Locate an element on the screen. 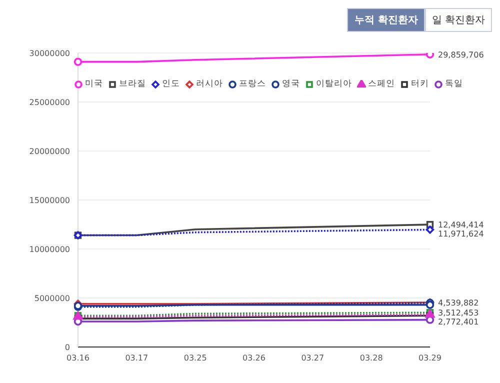 The height and width of the screenshot is (383, 500). data-label: 2,772,401 is located at coordinates (458, 322).